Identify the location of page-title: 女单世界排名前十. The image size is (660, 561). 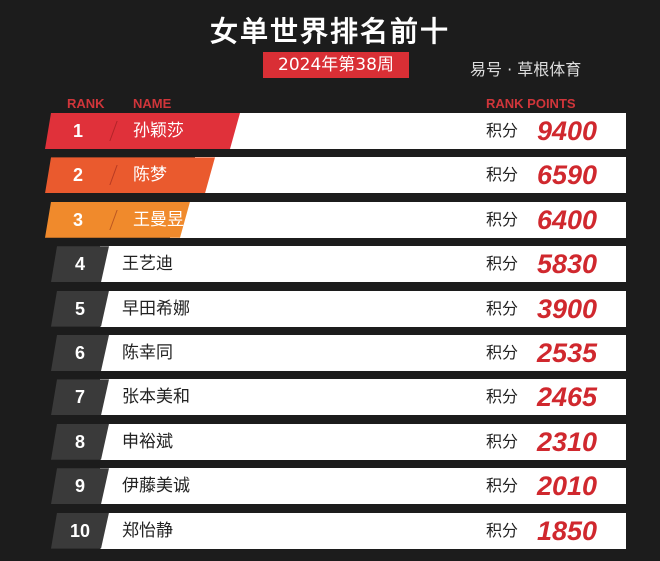
(329, 31).